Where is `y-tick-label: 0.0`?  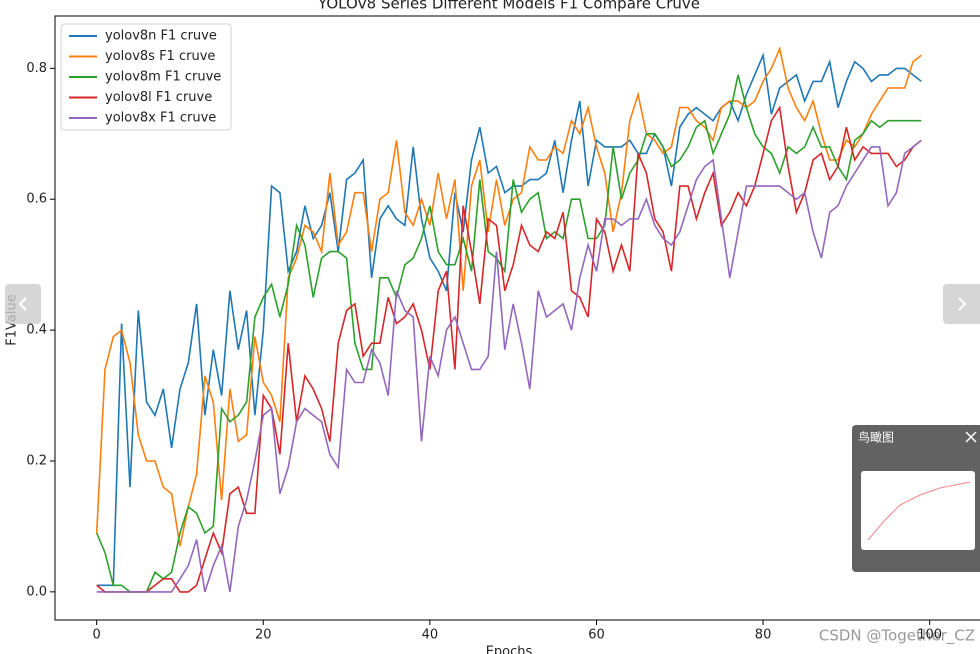
y-tick-label: 0.0 is located at coordinates (36, 591).